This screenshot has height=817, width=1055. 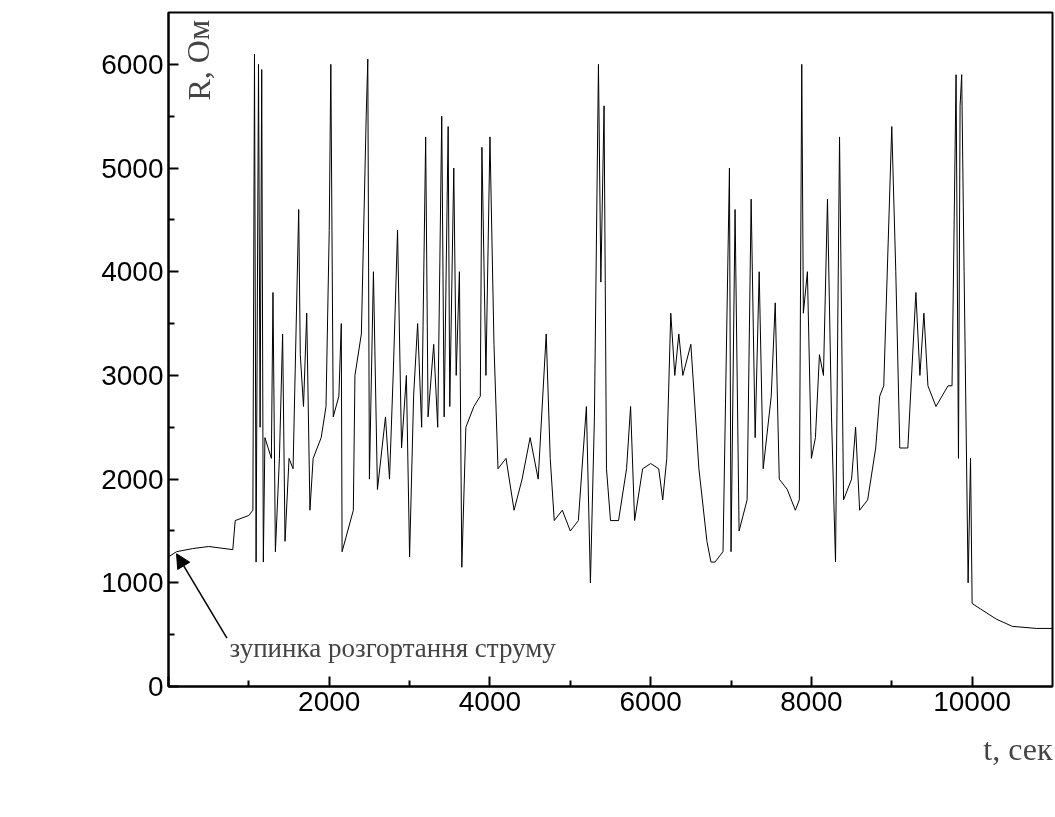 I want to click on y-tick-label: 0, so click(x=155, y=686).